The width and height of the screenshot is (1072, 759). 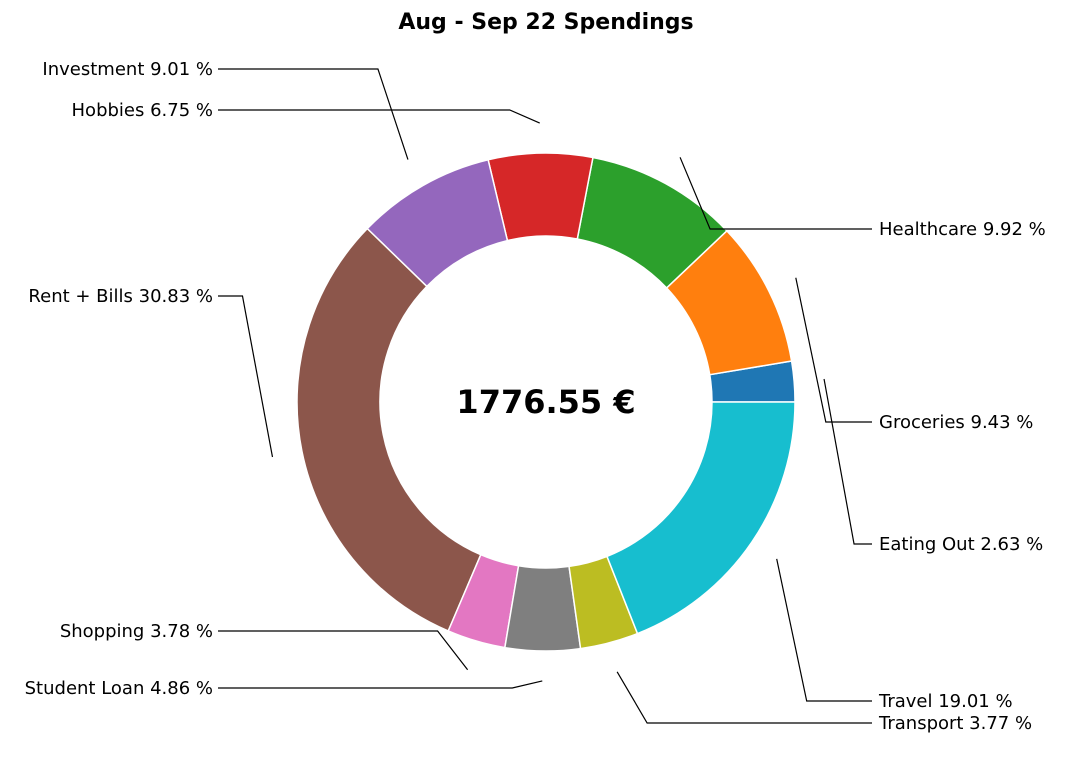 What do you see at coordinates (127, 69) in the screenshot?
I see `slice-label: Investment 9.01 %` at bounding box center [127, 69].